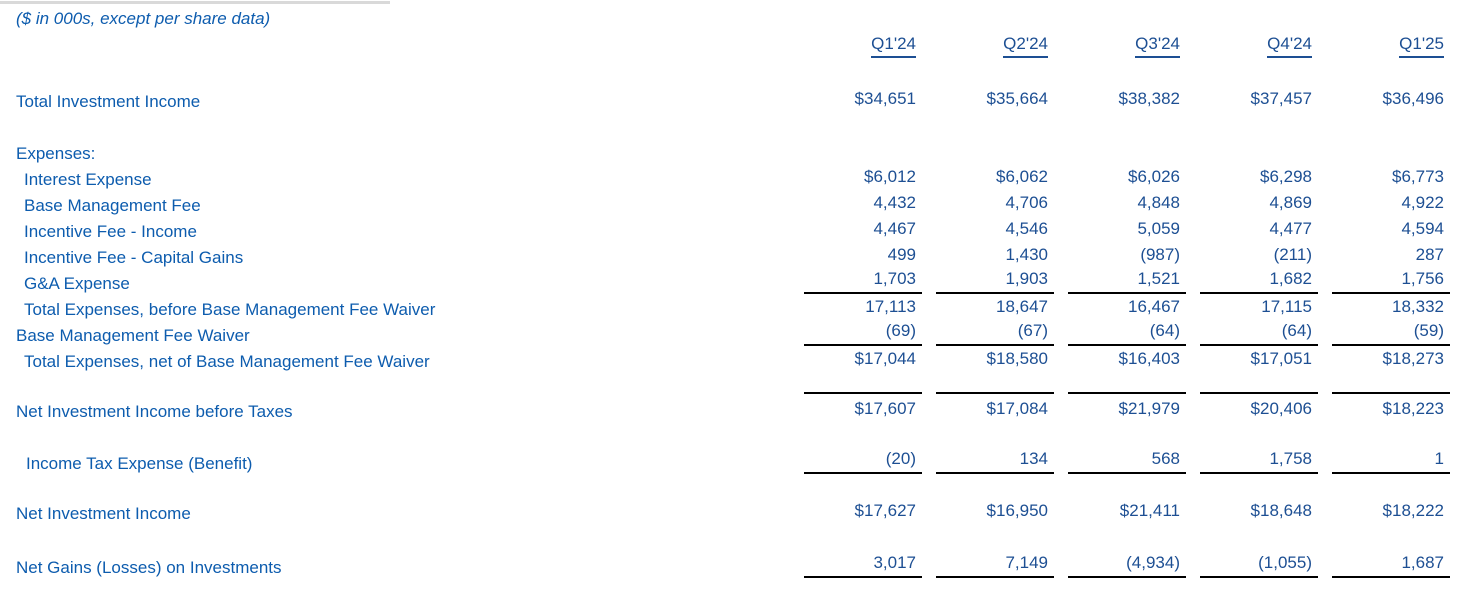  I want to click on header-spacer-cell, so click(395, 44).